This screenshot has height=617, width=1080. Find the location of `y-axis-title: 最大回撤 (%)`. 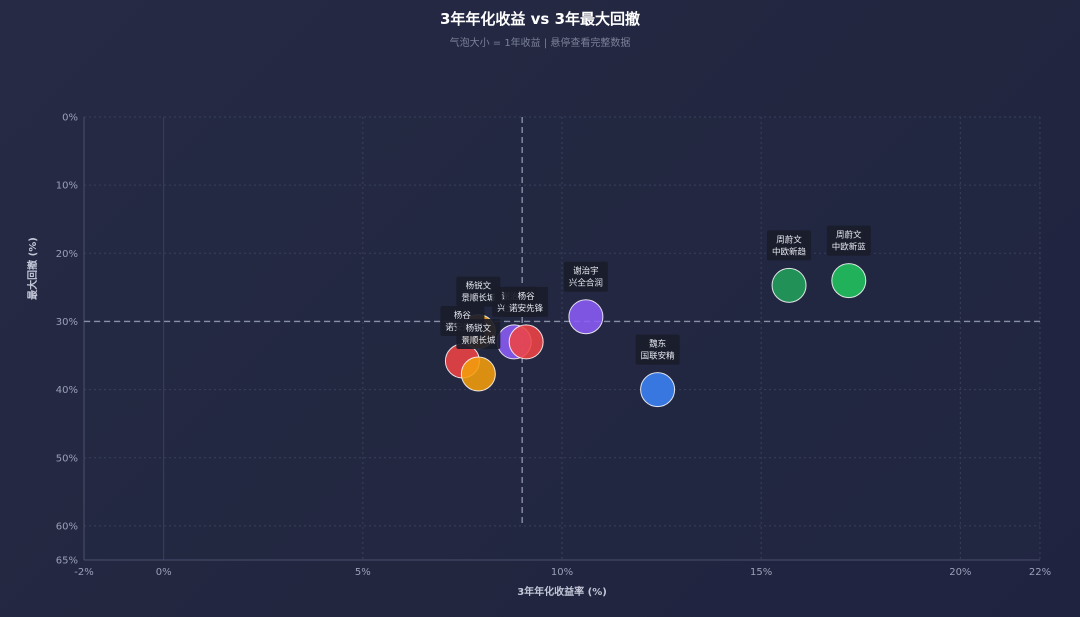

y-axis-title: 最大回撤 (%) is located at coordinates (32, 268).